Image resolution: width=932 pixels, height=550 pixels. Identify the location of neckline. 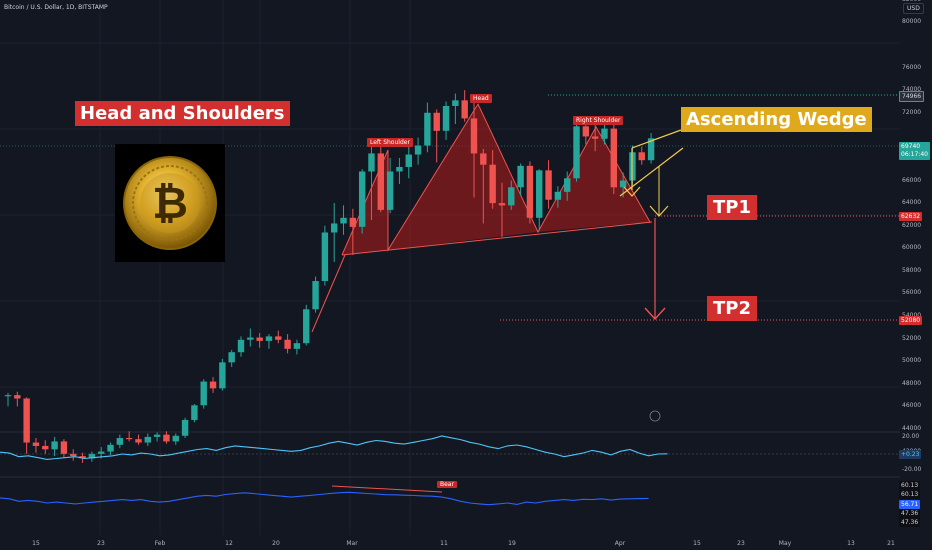
(497, 238).